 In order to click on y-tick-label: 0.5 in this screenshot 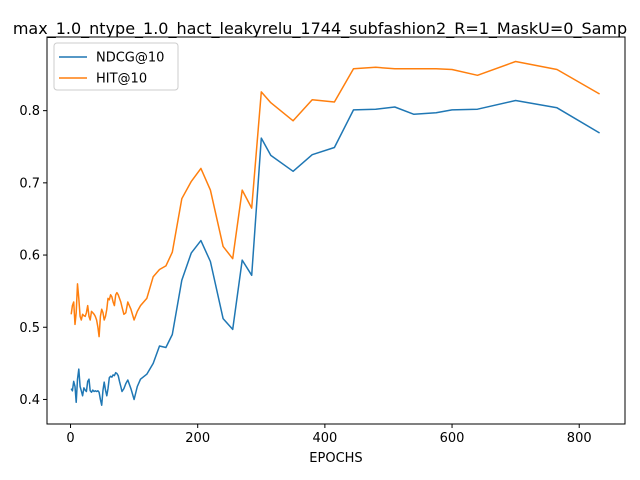, I will do `click(29, 328)`.